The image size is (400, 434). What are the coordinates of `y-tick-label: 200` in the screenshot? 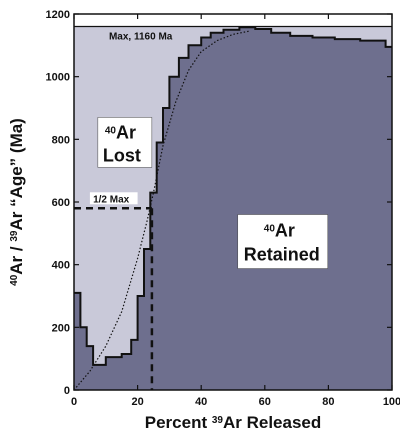 It's located at (61, 328).